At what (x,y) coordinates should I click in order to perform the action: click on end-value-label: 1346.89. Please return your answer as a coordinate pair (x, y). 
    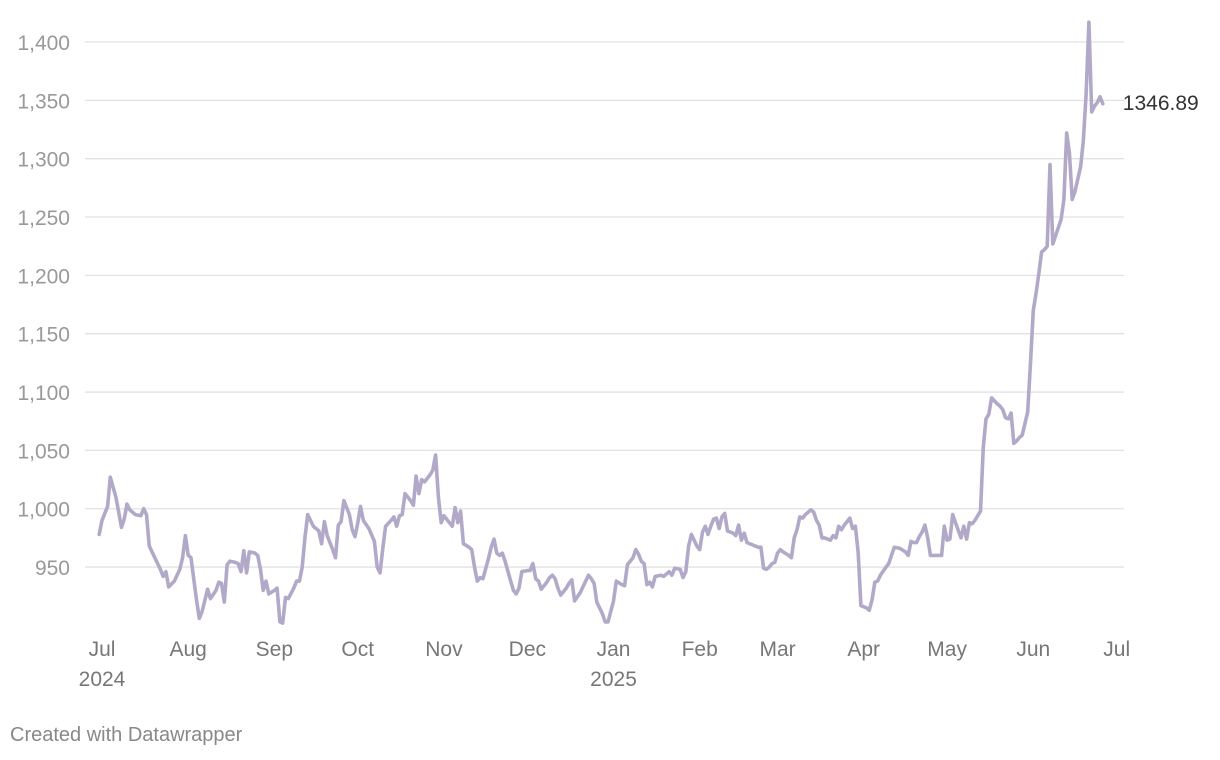
    Looking at the image, I should click on (1161, 103).